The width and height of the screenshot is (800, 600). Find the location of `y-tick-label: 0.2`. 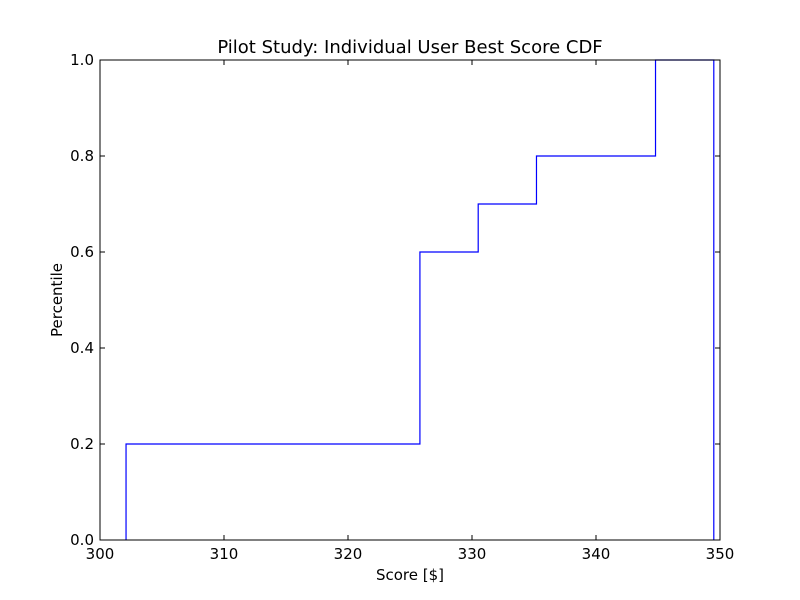

y-tick-label: 0.2 is located at coordinates (82, 444).